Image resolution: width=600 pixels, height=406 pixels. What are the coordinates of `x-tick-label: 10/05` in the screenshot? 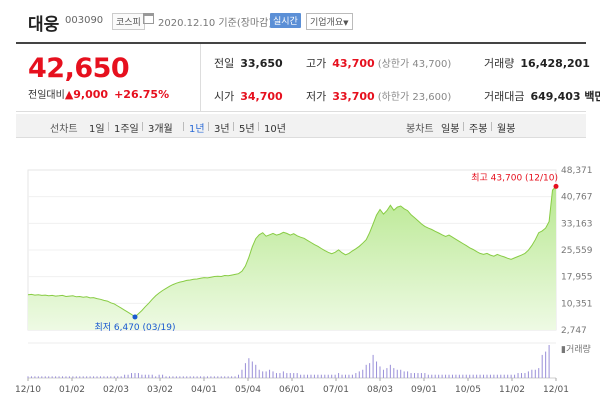 It's located at (468, 390).